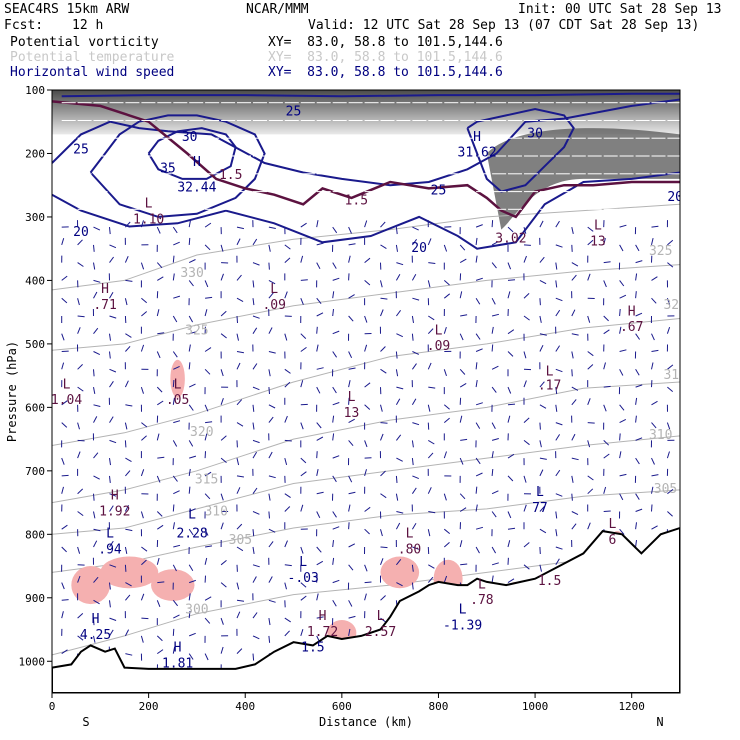  Describe the element at coordinates (540, 508) in the screenshot. I see `contour-label: 77` at that location.